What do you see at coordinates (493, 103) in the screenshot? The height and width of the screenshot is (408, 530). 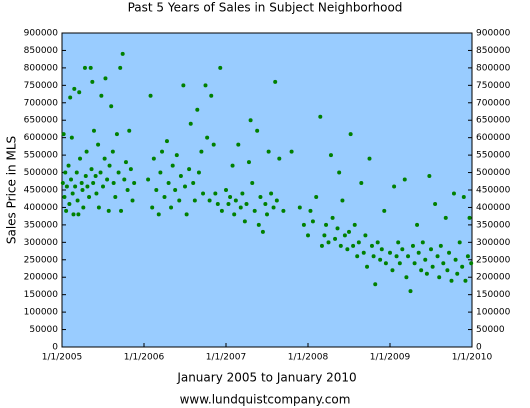 I see `y-tick-label-right: 700000` at bounding box center [493, 103].